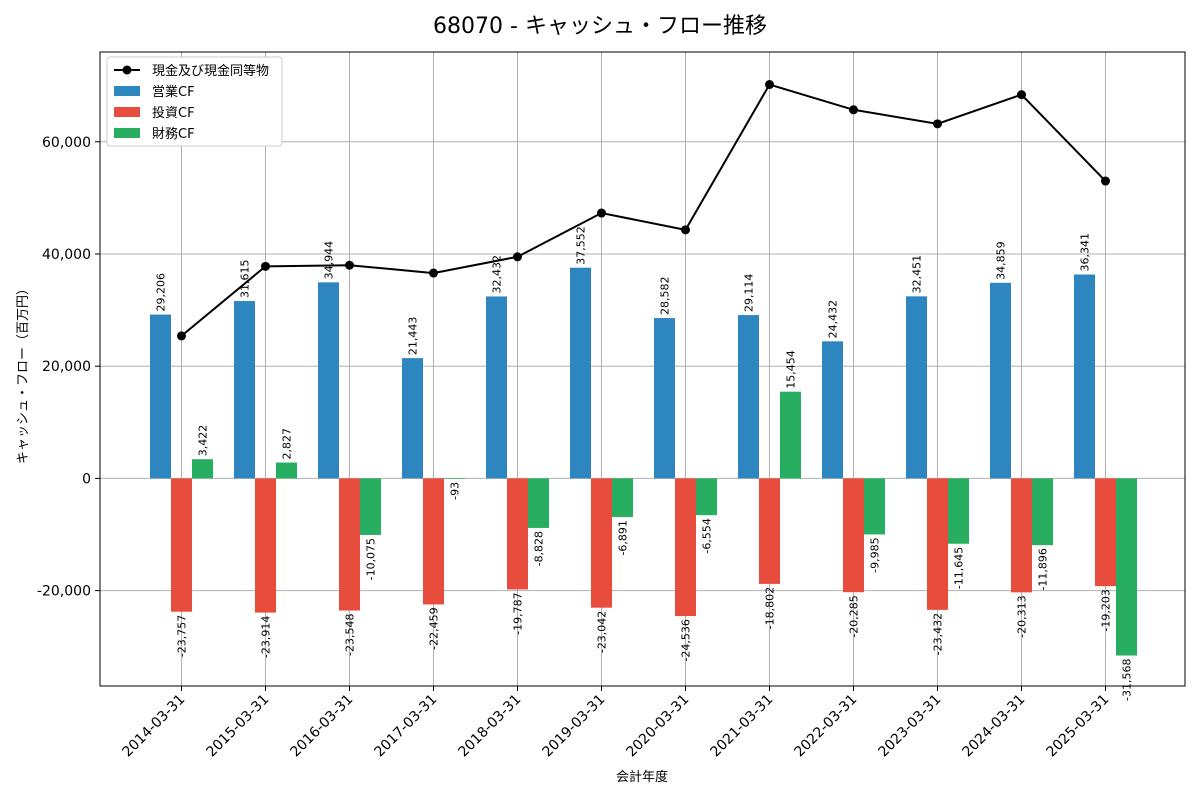 The height and width of the screenshot is (800, 1200). I want to click on bar-value-label: -8,828, so click(539, 548).